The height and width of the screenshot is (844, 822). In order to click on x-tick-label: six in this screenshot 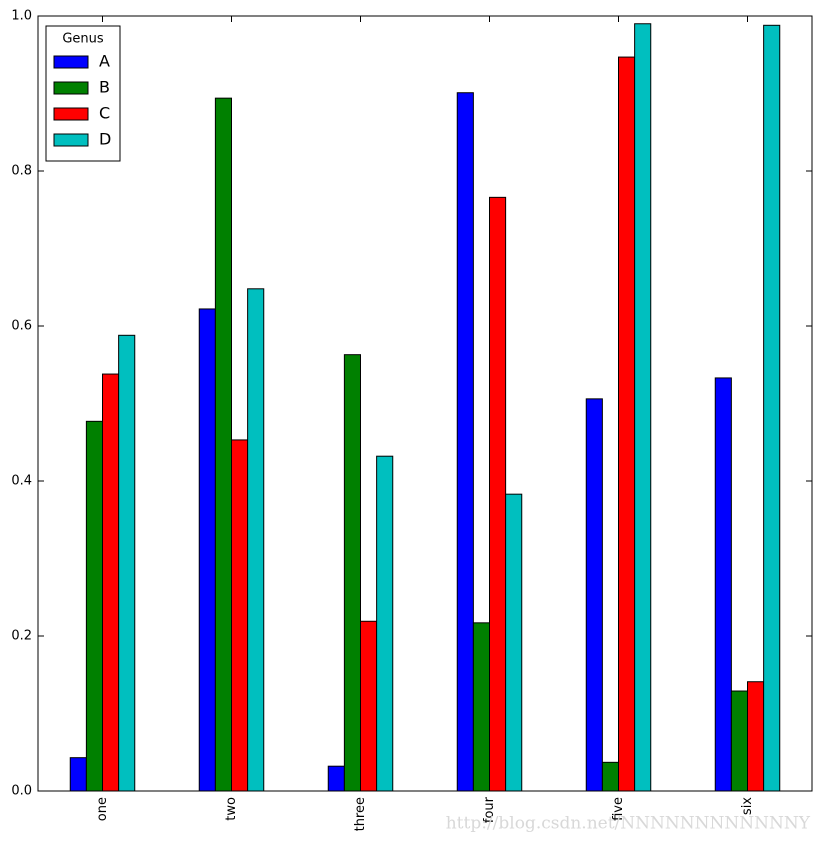, I will do `click(747, 806)`.